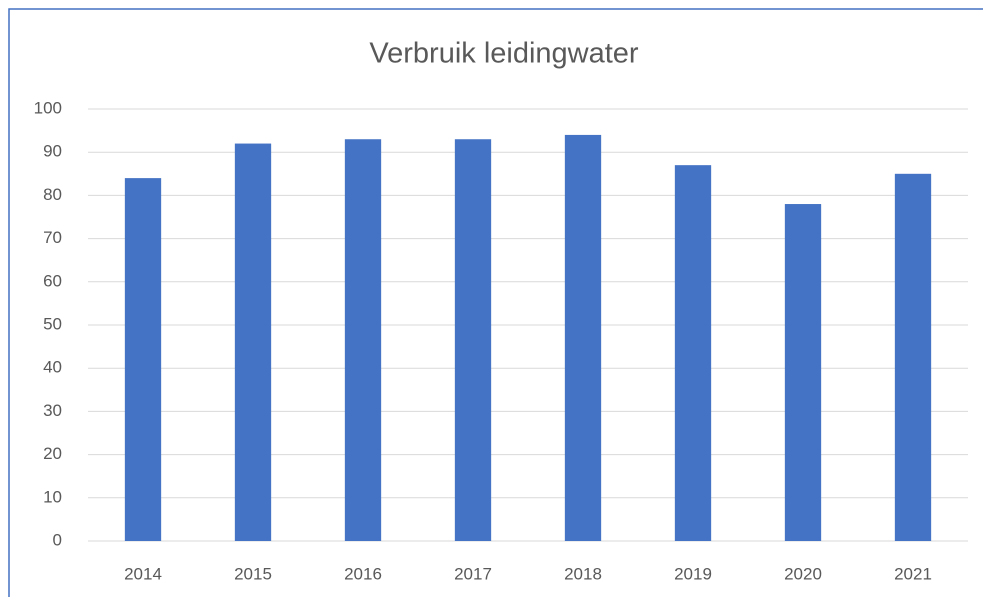  I want to click on x-tick-label: 2018, so click(583, 573).